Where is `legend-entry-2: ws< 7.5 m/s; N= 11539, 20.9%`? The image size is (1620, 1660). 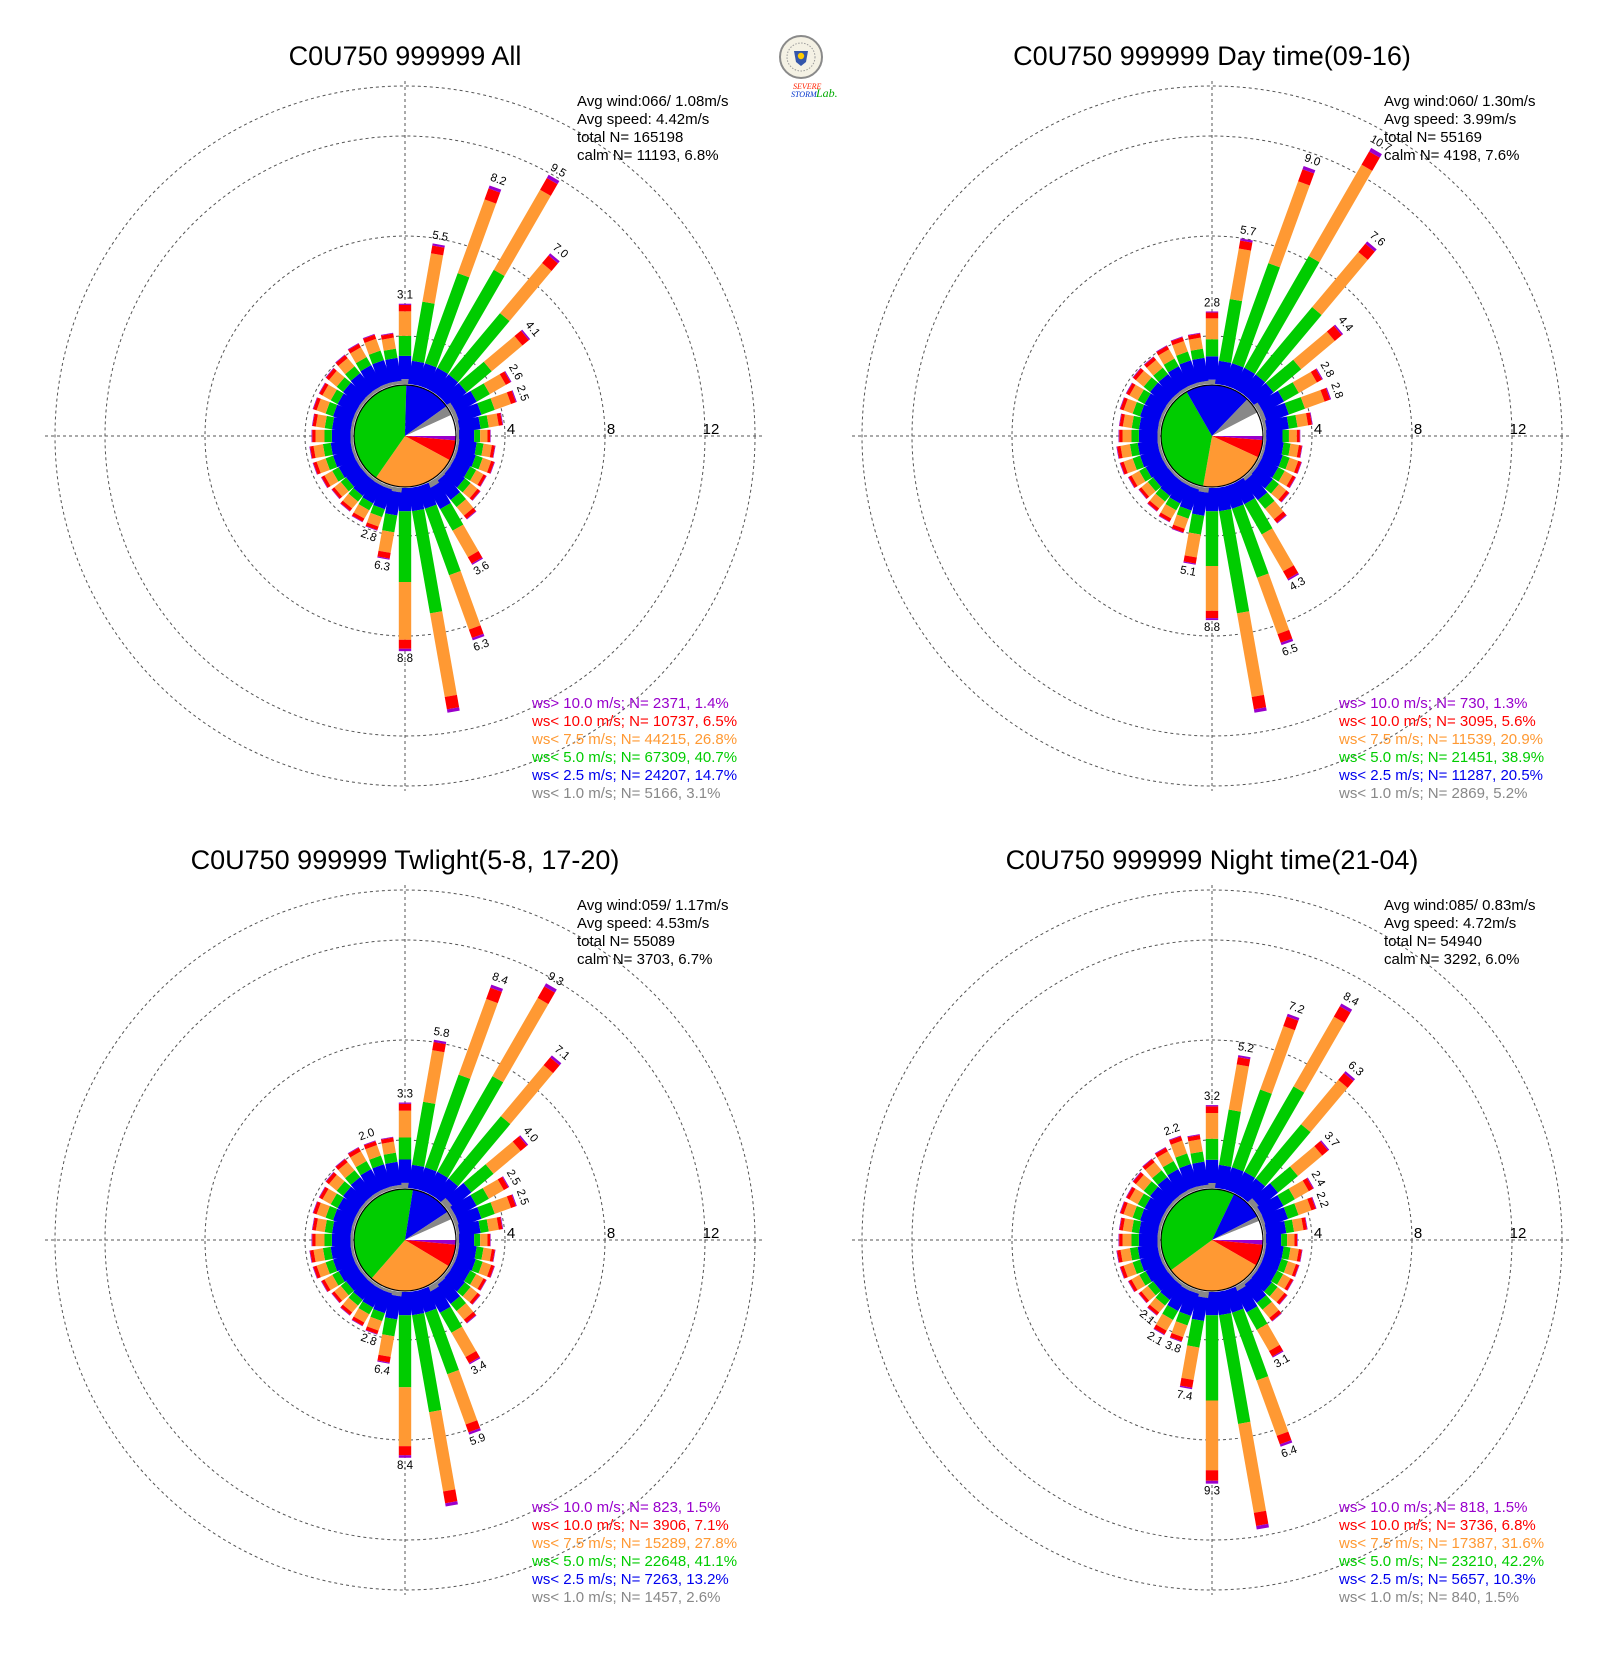 legend-entry-2: ws< 7.5 m/s; N= 11539, 20.9% is located at coordinates (1440, 739).